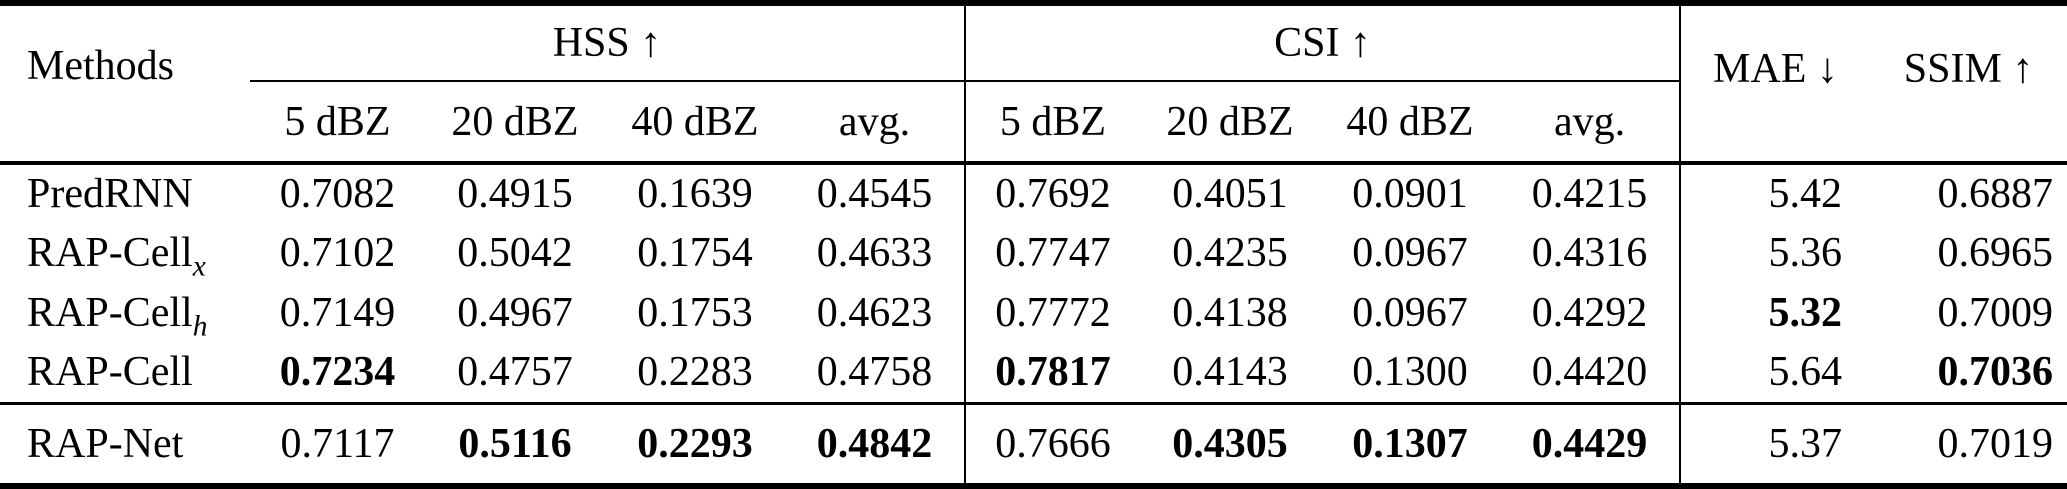 The height and width of the screenshot is (489, 2067). I want to click on value-cell: 0.4633, so click(875, 253).